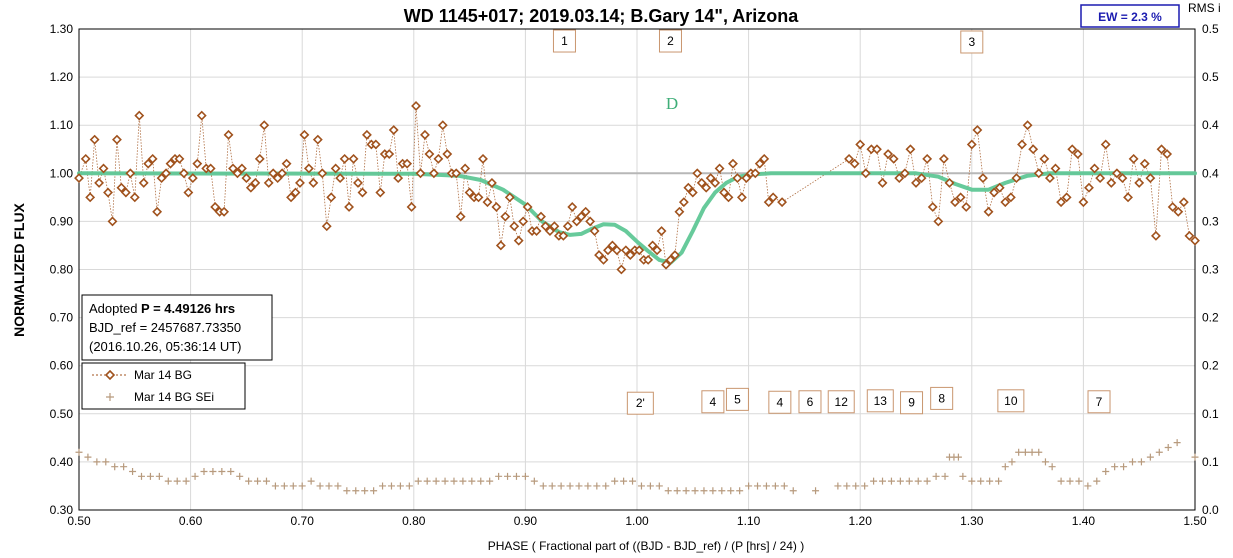 This screenshot has height=558, width=1233. I want to click on y2-tick-label: 0.2, so click(1210, 366).